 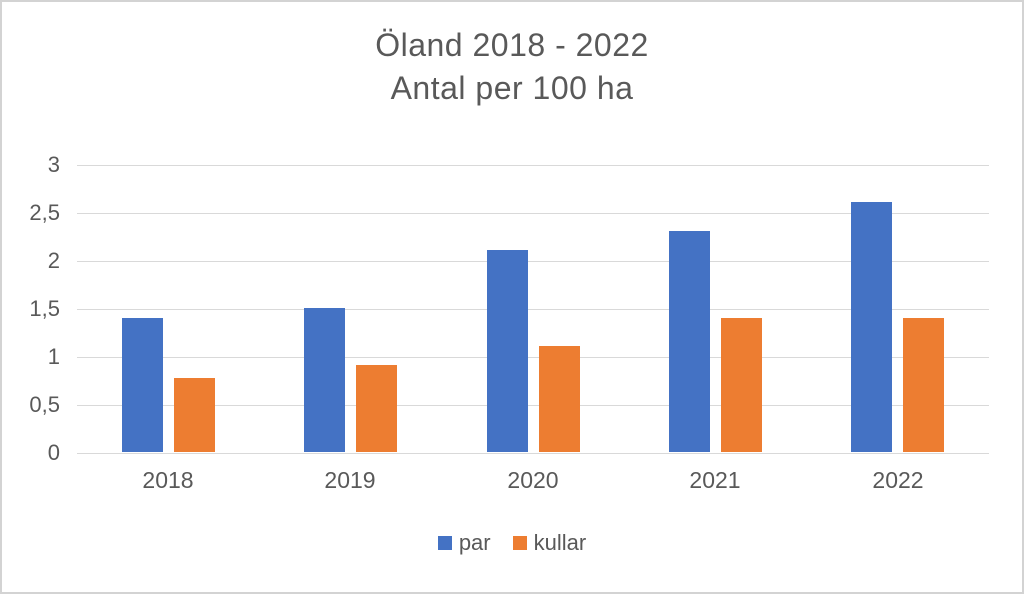 I want to click on x-axis-tick-label-2022: 2022, so click(x=898, y=480).